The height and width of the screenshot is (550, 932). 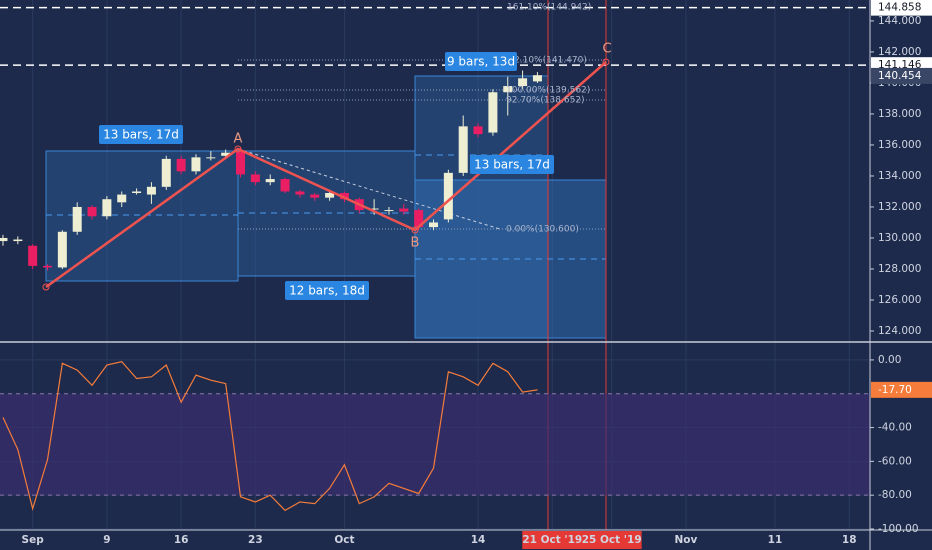 I want to click on pattern-guide, so click(x=369, y=189).